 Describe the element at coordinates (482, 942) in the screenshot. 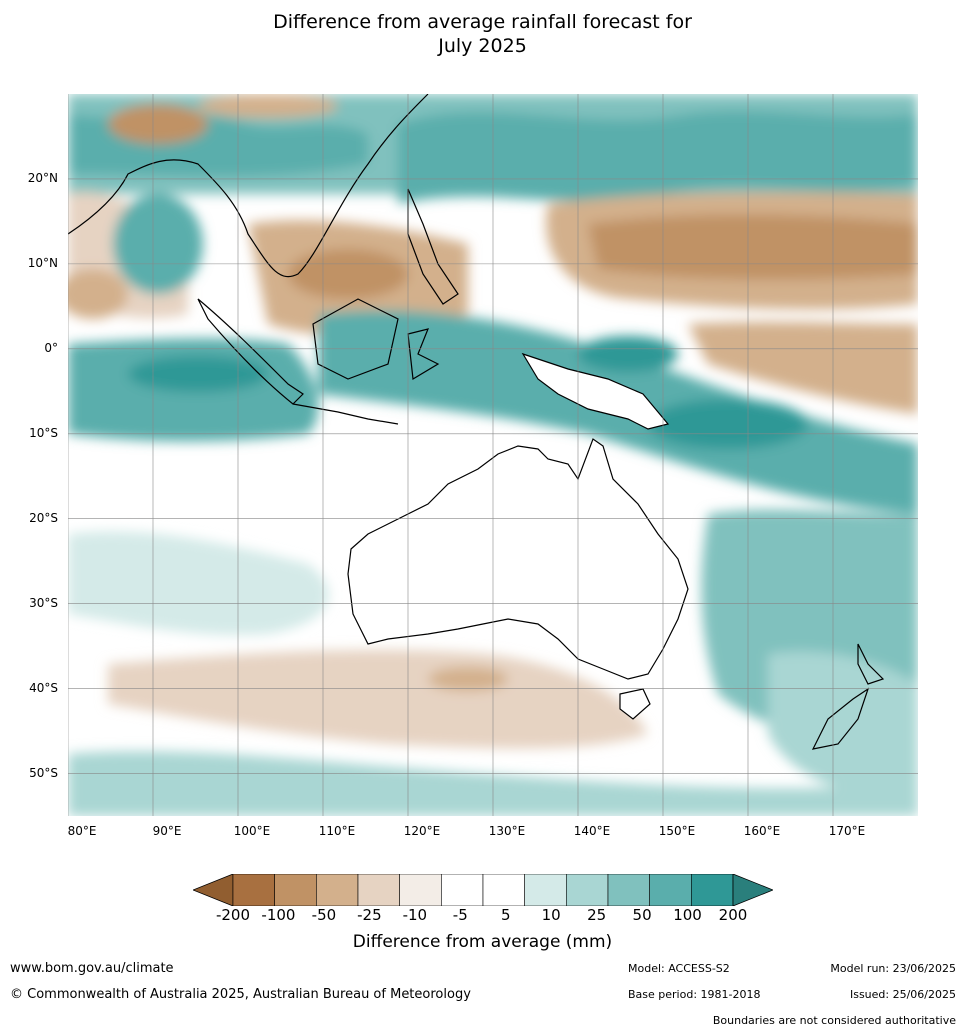

I see `colorbar-label: Difference from average (mm)` at that location.